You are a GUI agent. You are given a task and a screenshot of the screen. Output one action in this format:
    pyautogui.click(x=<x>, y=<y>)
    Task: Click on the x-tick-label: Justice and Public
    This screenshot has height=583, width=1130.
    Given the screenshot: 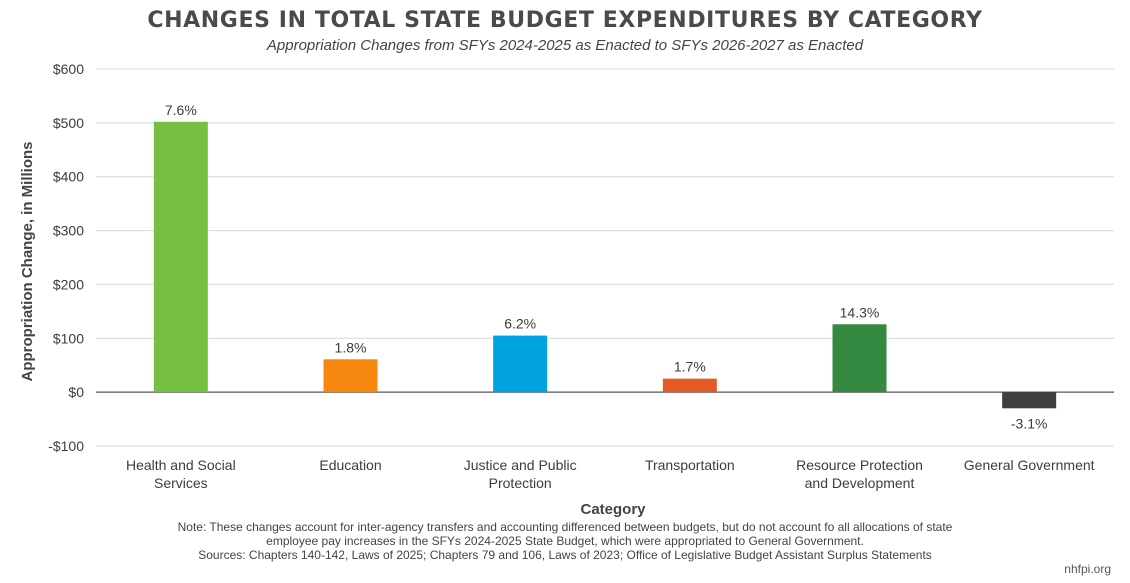 What is the action you would take?
    pyautogui.click(x=520, y=465)
    